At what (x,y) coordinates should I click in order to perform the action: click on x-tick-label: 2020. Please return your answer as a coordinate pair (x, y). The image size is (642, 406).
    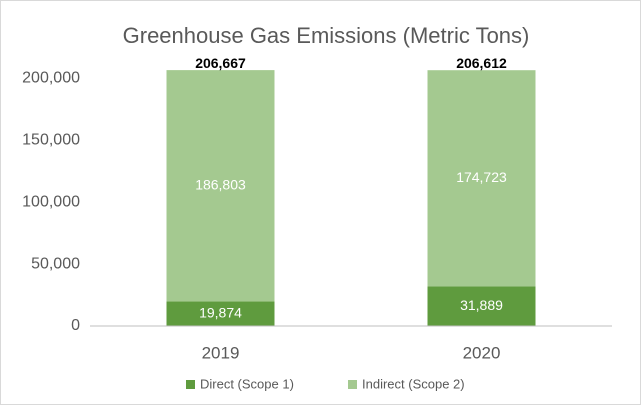
    Looking at the image, I should click on (482, 352).